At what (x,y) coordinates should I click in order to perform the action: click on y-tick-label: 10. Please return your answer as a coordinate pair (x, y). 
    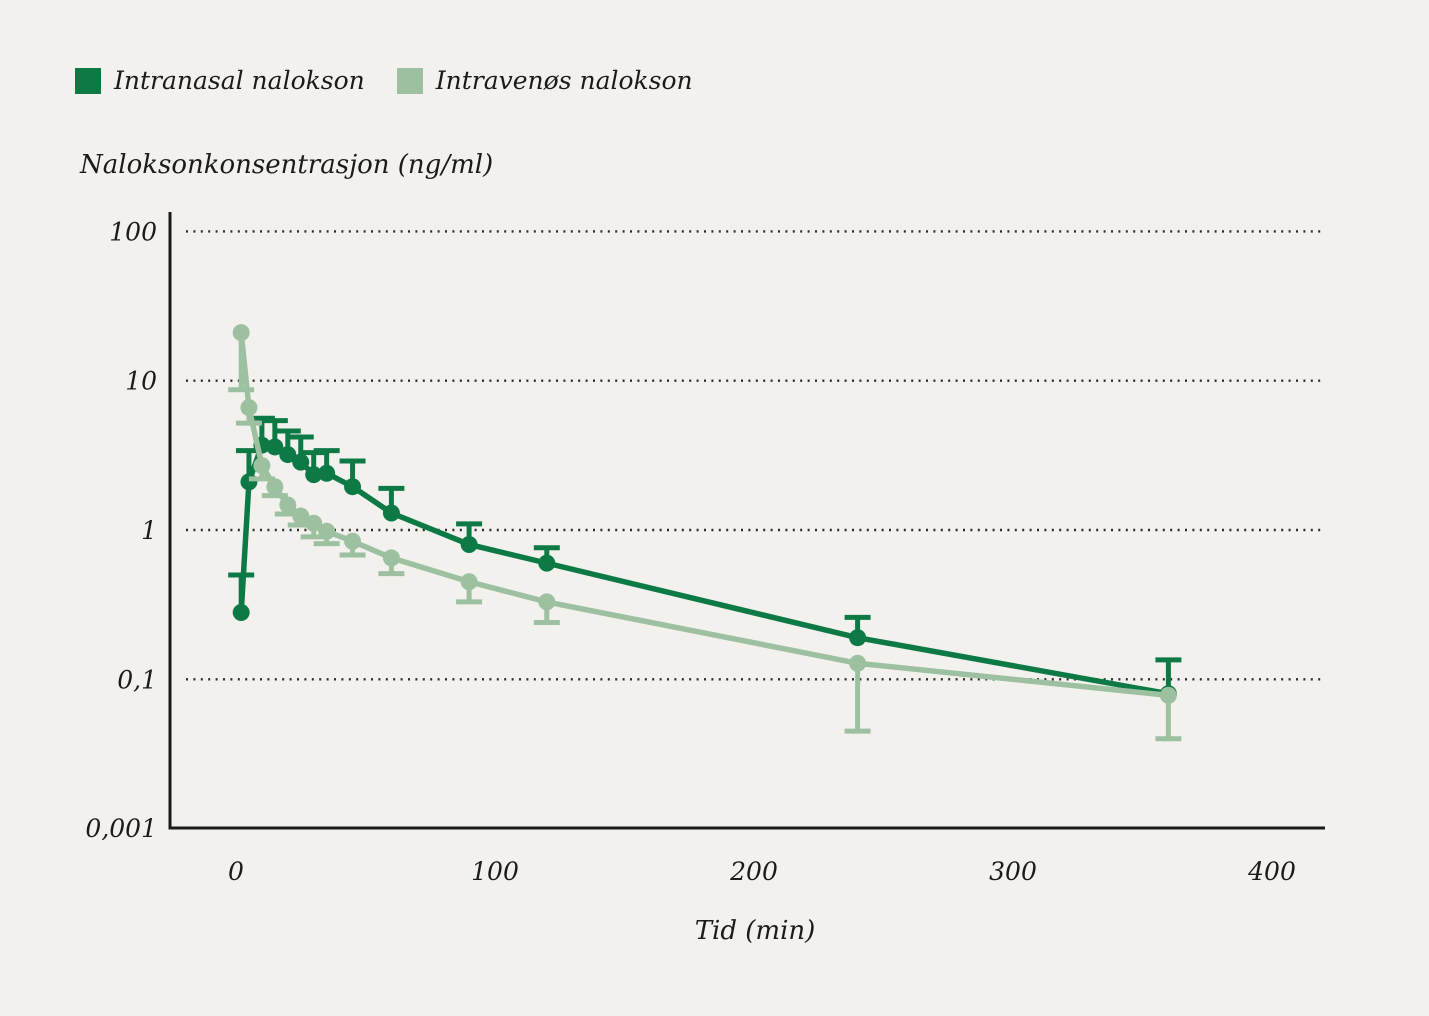
    Looking at the image, I should click on (141, 381).